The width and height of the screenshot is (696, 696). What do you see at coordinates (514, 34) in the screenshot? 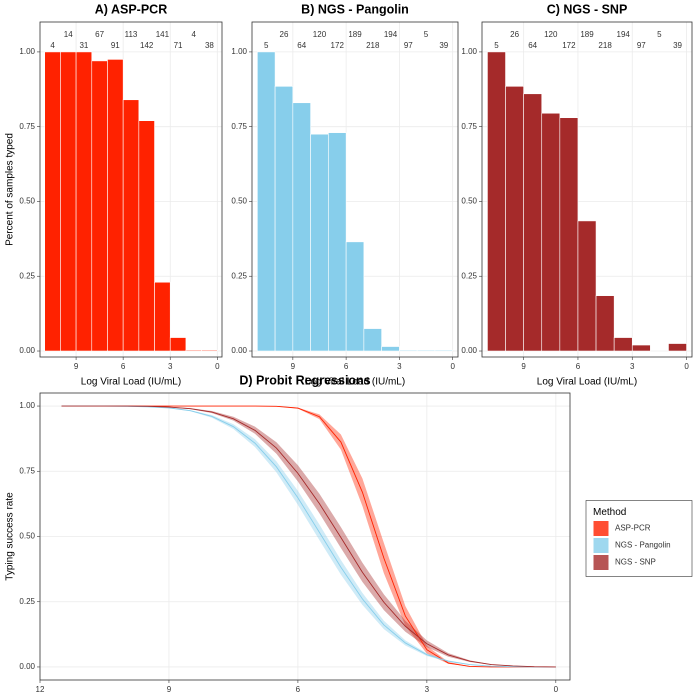
I see `count-label: 26` at bounding box center [514, 34].